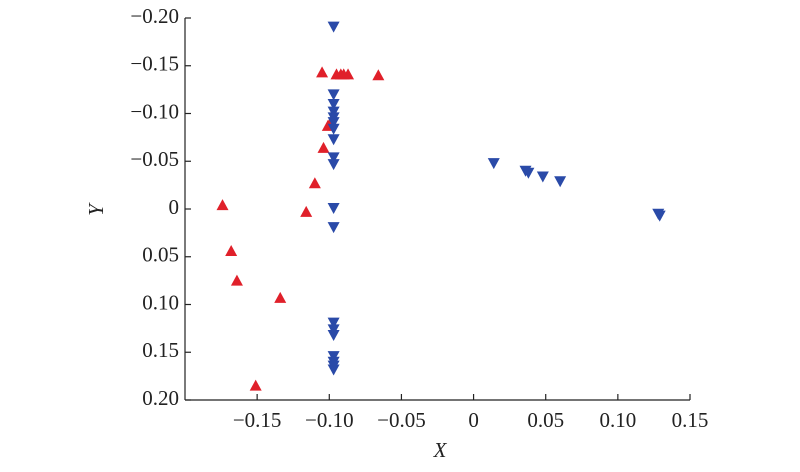  Describe the element at coordinates (617, 420) in the screenshot. I see `x-tick-label: 0.10` at that location.